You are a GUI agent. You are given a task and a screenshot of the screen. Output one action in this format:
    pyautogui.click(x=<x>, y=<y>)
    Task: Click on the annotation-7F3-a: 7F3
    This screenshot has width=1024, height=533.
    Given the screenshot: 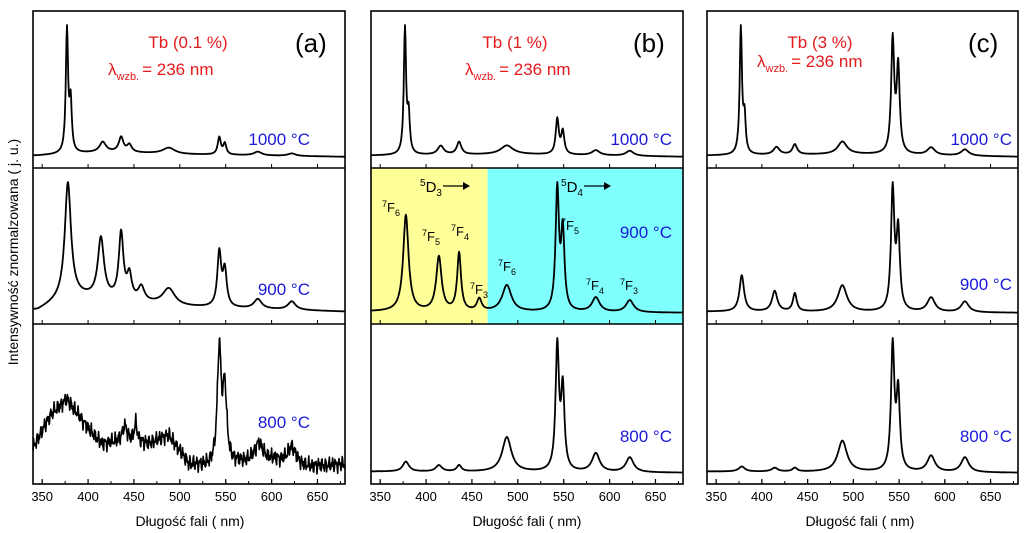 What is the action you would take?
    pyautogui.click(x=479, y=290)
    